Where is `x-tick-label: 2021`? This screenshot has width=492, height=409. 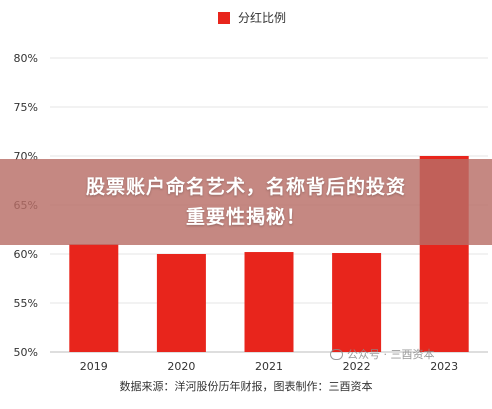 x-tick-label: 2021 is located at coordinates (269, 366).